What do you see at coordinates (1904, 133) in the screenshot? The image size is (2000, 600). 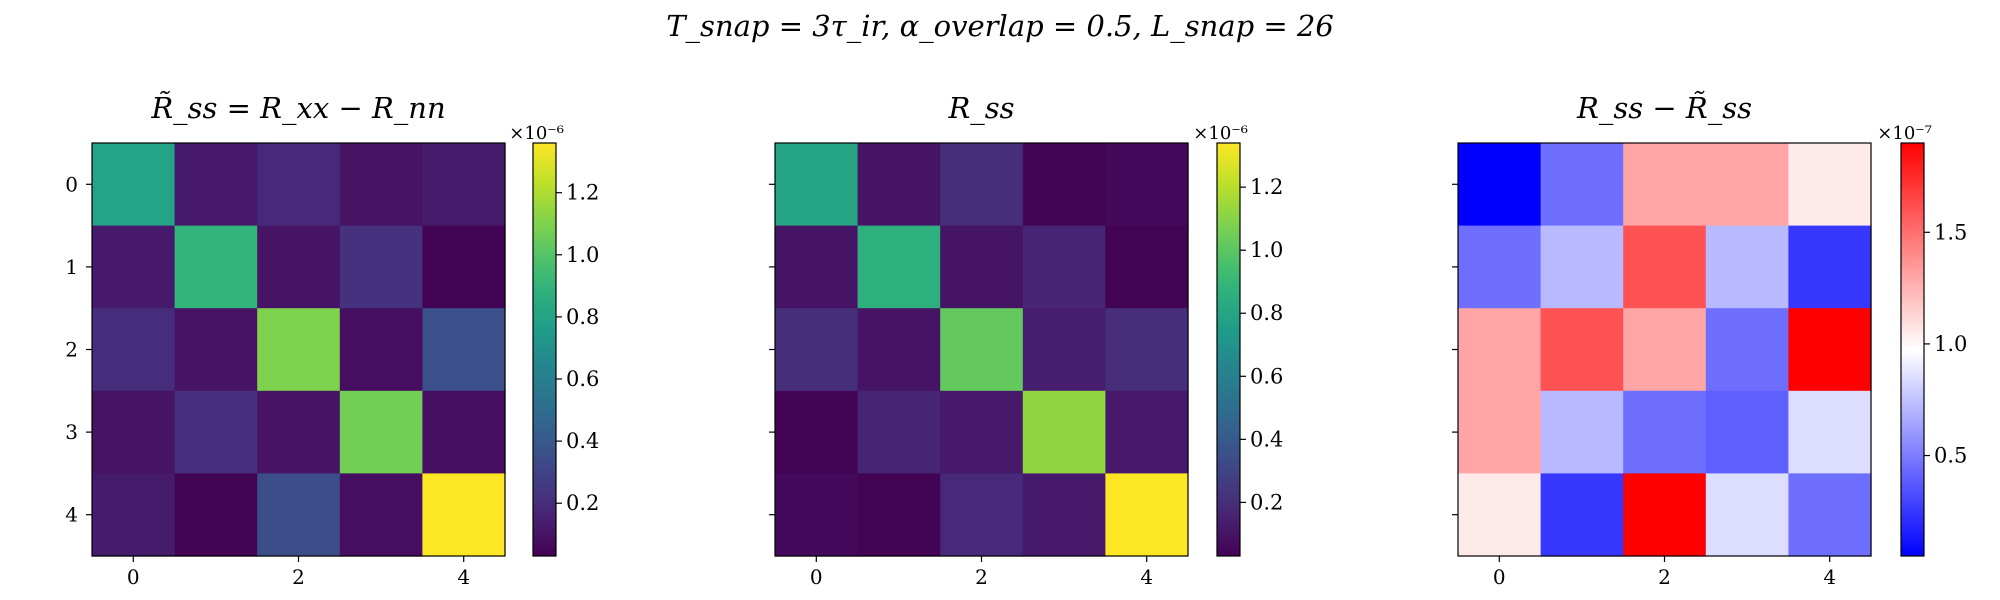 I see `colorbar-multiplier: ×10⁻⁷` at bounding box center [1904, 133].